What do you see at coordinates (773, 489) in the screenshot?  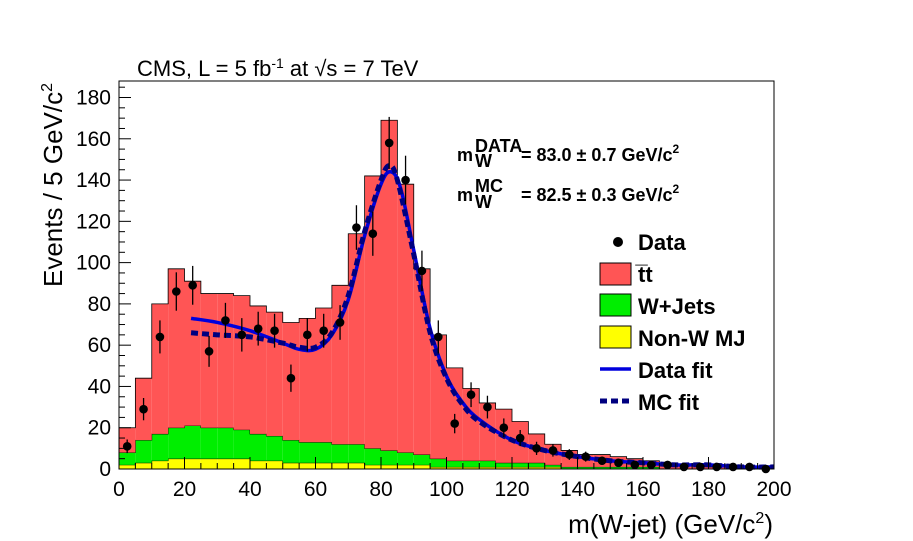 I see `x-tick-label-10: 200` at bounding box center [773, 489].